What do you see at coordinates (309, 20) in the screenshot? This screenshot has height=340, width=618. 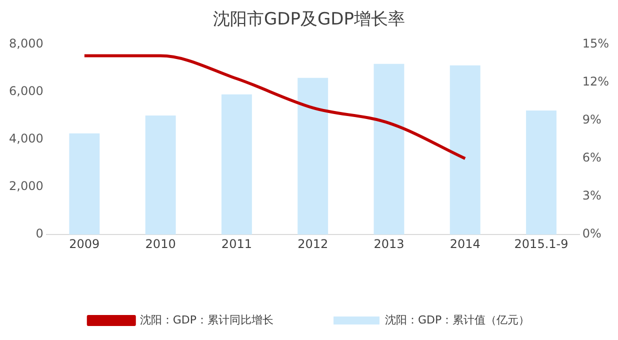 I see `chart-title: 沈阳市GDP及GDP增长率` at bounding box center [309, 20].